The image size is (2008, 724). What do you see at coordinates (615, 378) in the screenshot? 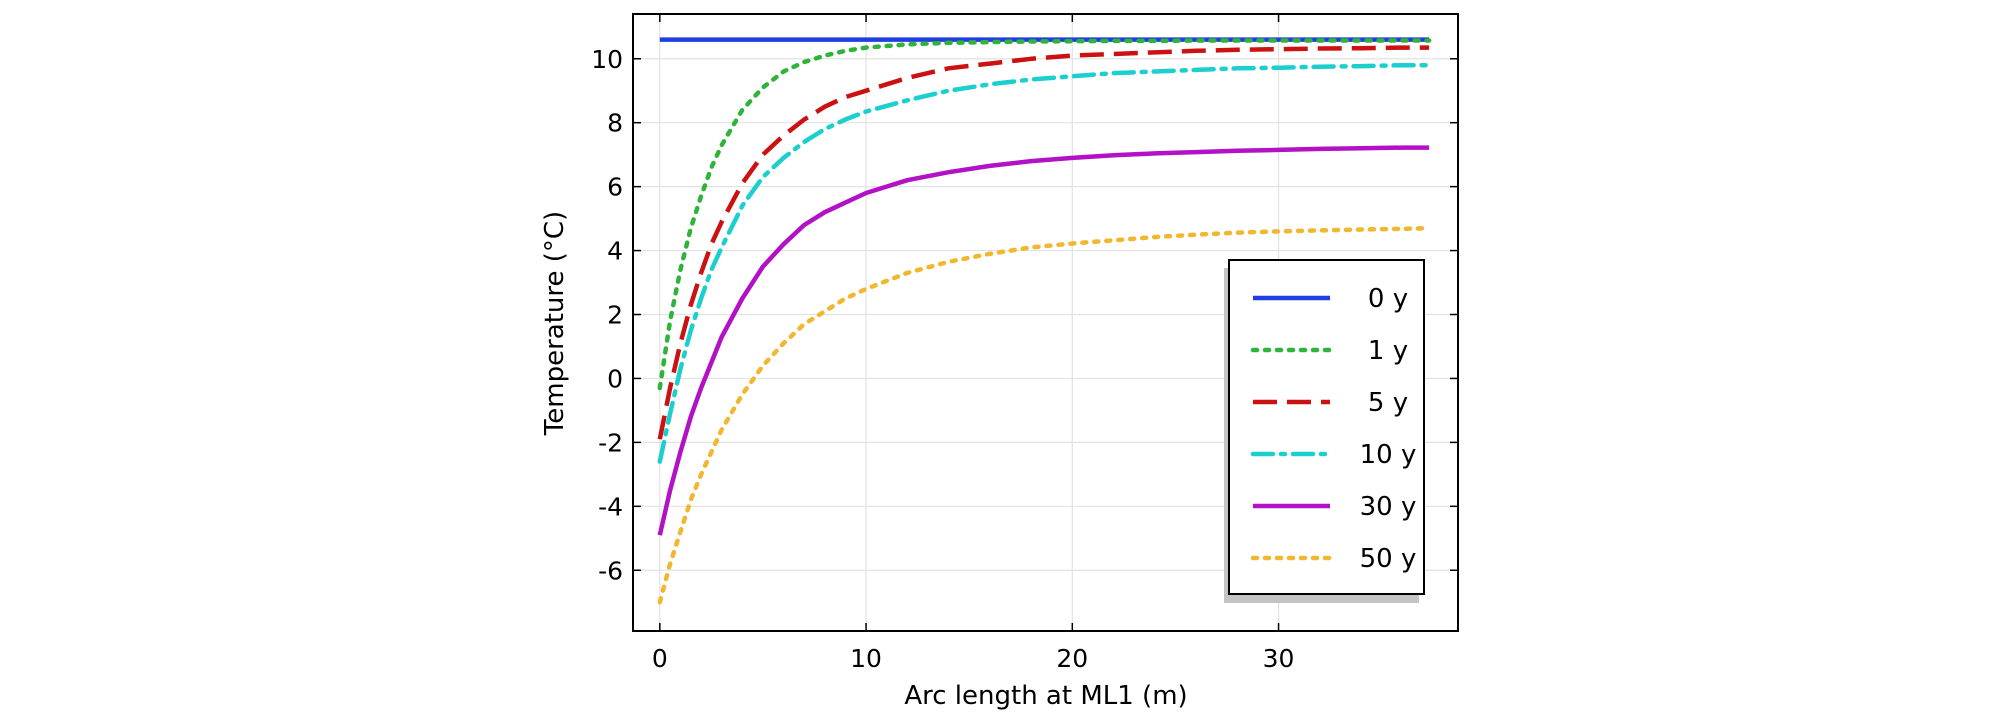
I see `y-tick-label: 0` at bounding box center [615, 378].